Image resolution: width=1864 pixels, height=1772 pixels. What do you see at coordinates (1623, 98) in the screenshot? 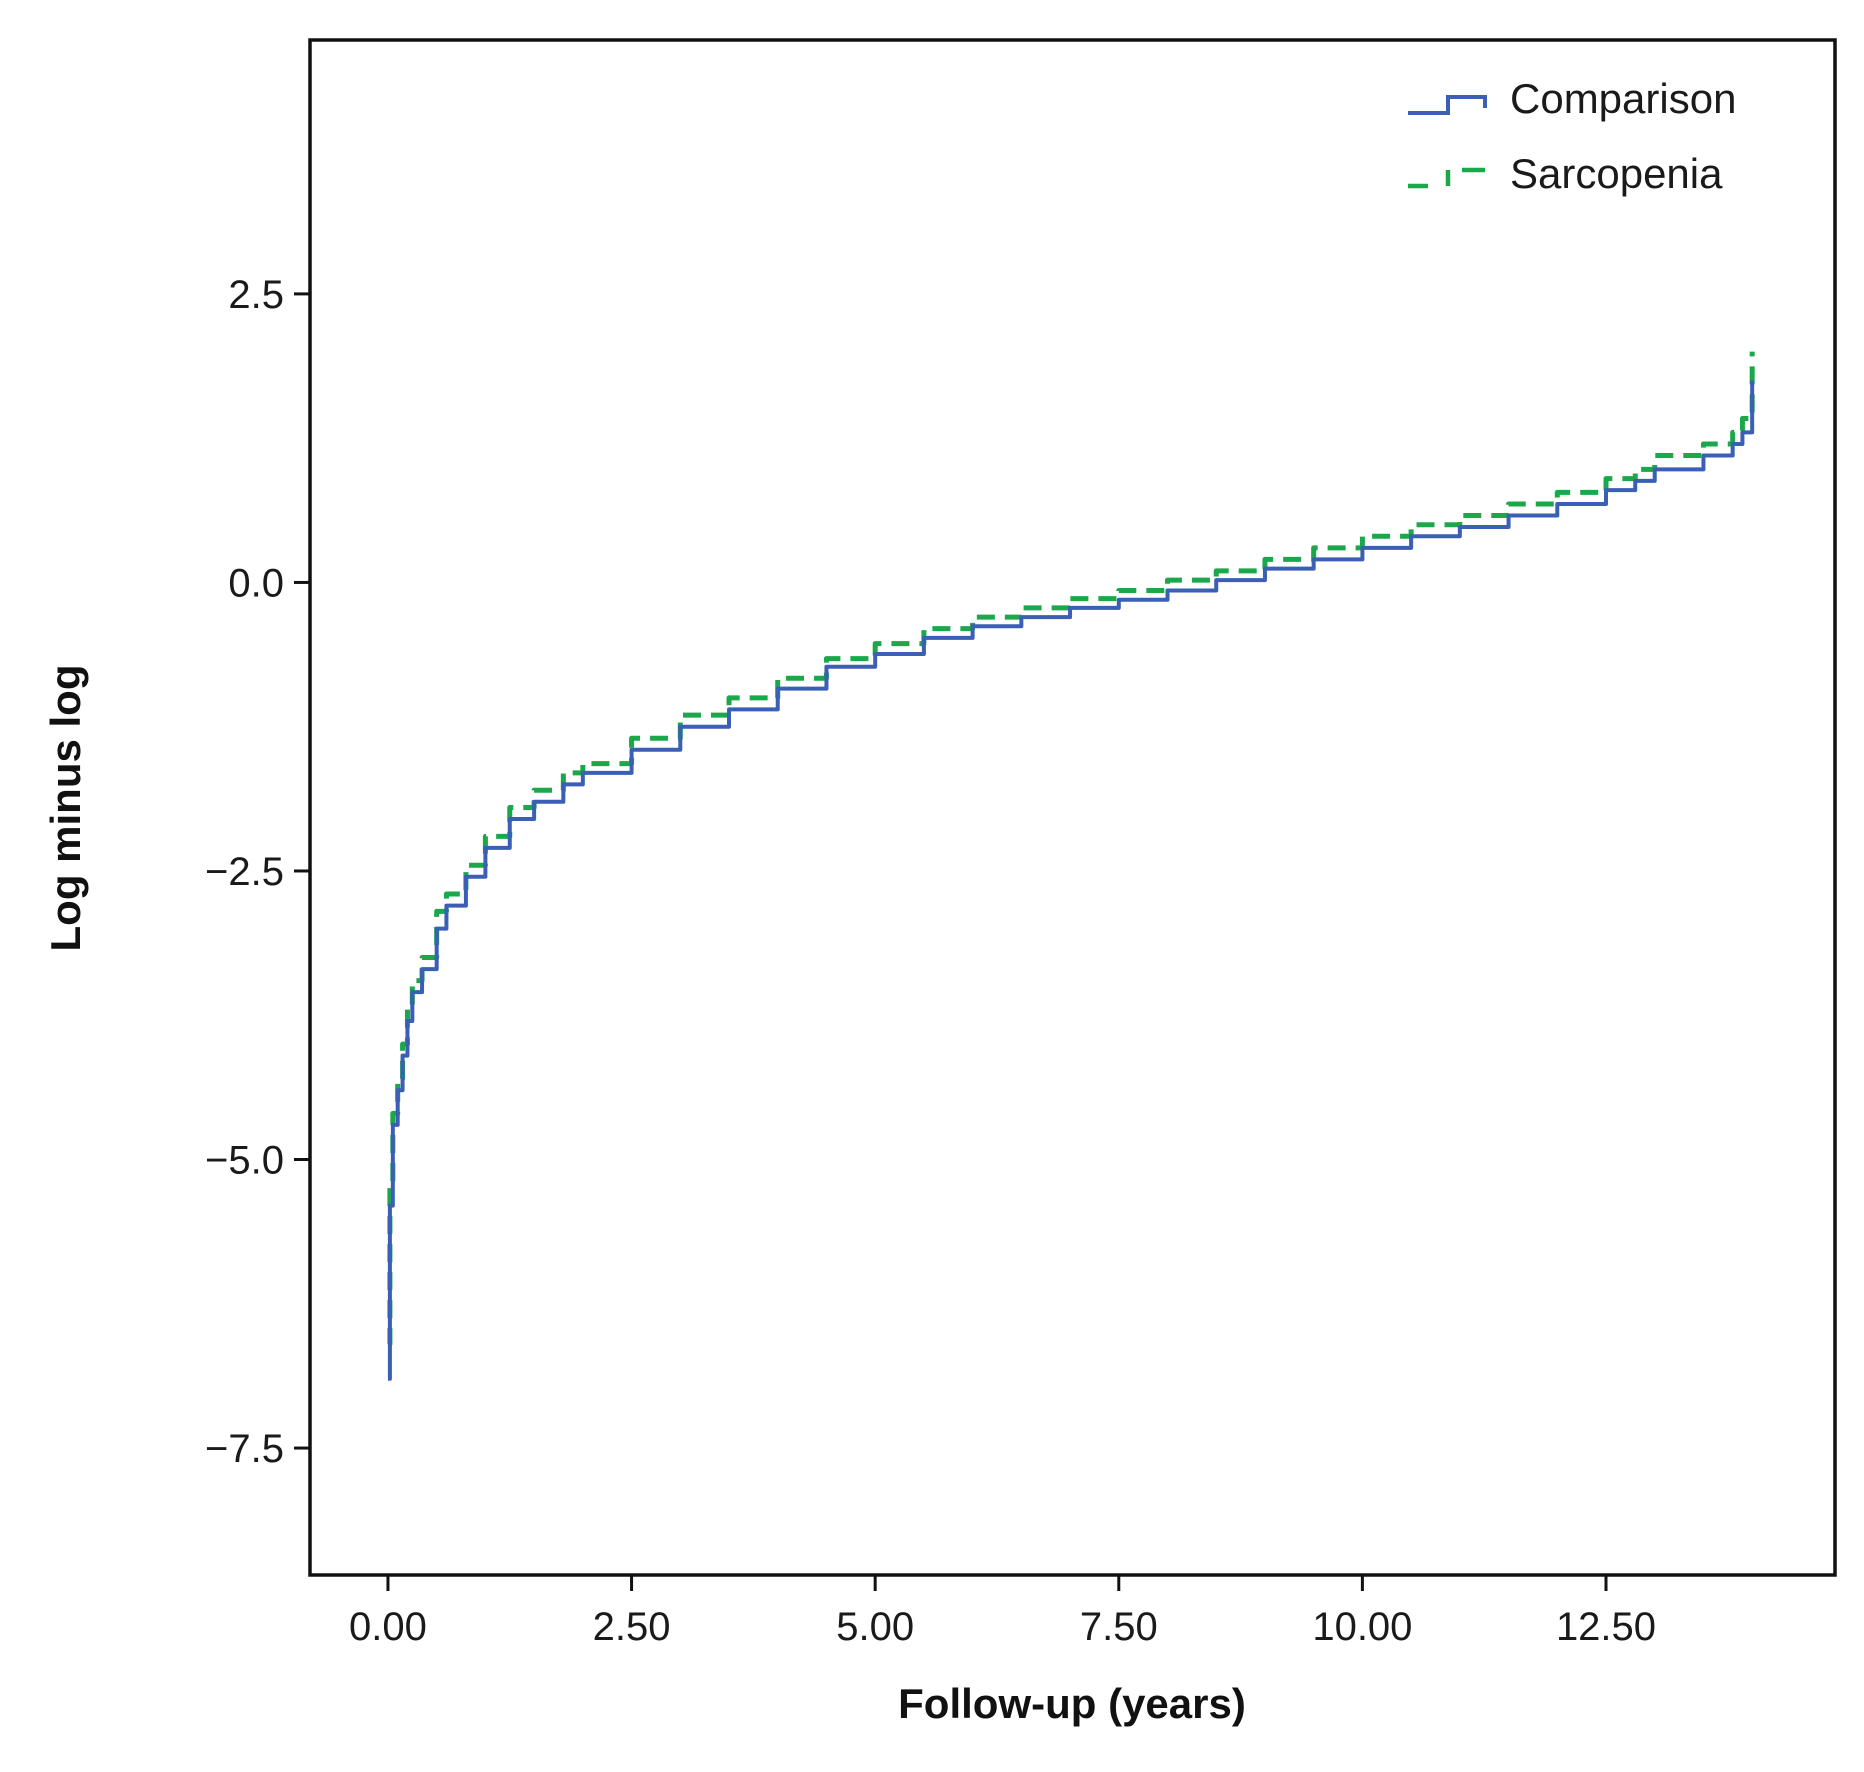
I see `legend-label-comparison: Comparison` at bounding box center [1623, 98].